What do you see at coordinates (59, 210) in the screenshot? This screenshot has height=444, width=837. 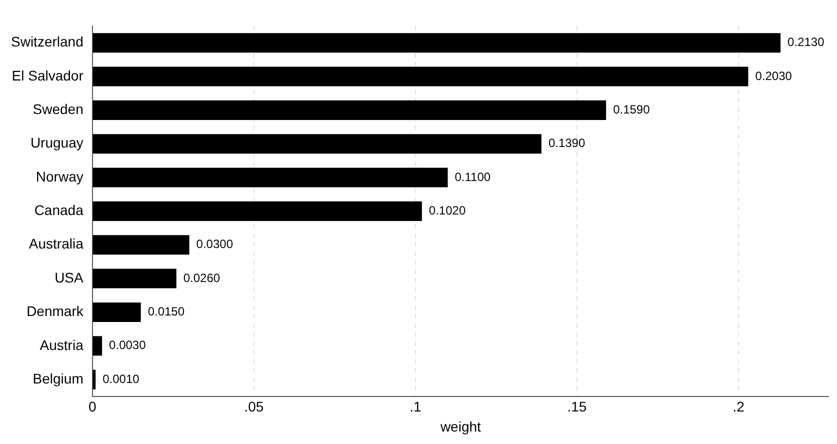 I see `y-tick-label: Canada` at bounding box center [59, 210].